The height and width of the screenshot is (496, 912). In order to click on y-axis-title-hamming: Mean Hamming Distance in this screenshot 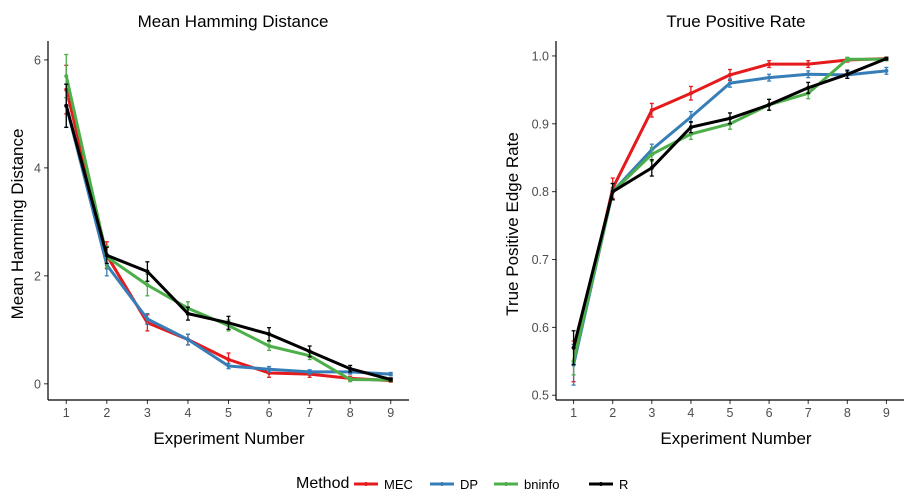, I will do `click(17, 224)`.